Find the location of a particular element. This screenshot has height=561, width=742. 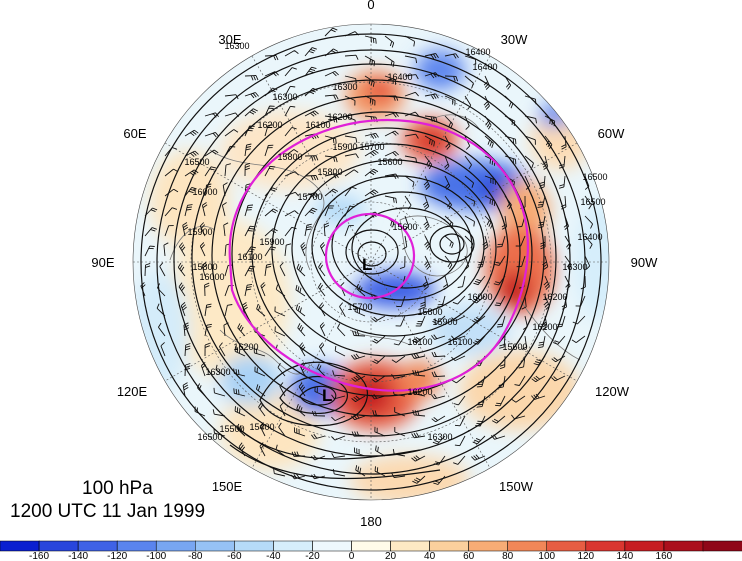

low-center-polar: L is located at coordinates (367, 264).